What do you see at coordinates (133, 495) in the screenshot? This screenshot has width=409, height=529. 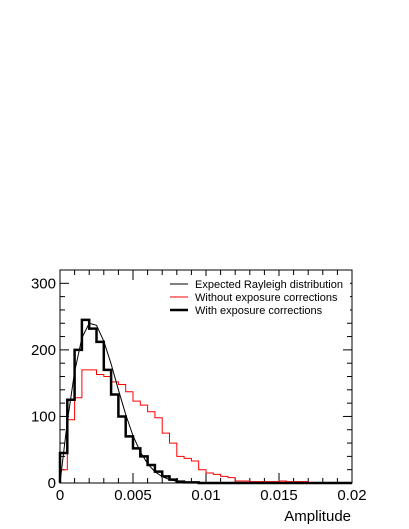 I see `x-tick-label: 0.005` at bounding box center [133, 495].